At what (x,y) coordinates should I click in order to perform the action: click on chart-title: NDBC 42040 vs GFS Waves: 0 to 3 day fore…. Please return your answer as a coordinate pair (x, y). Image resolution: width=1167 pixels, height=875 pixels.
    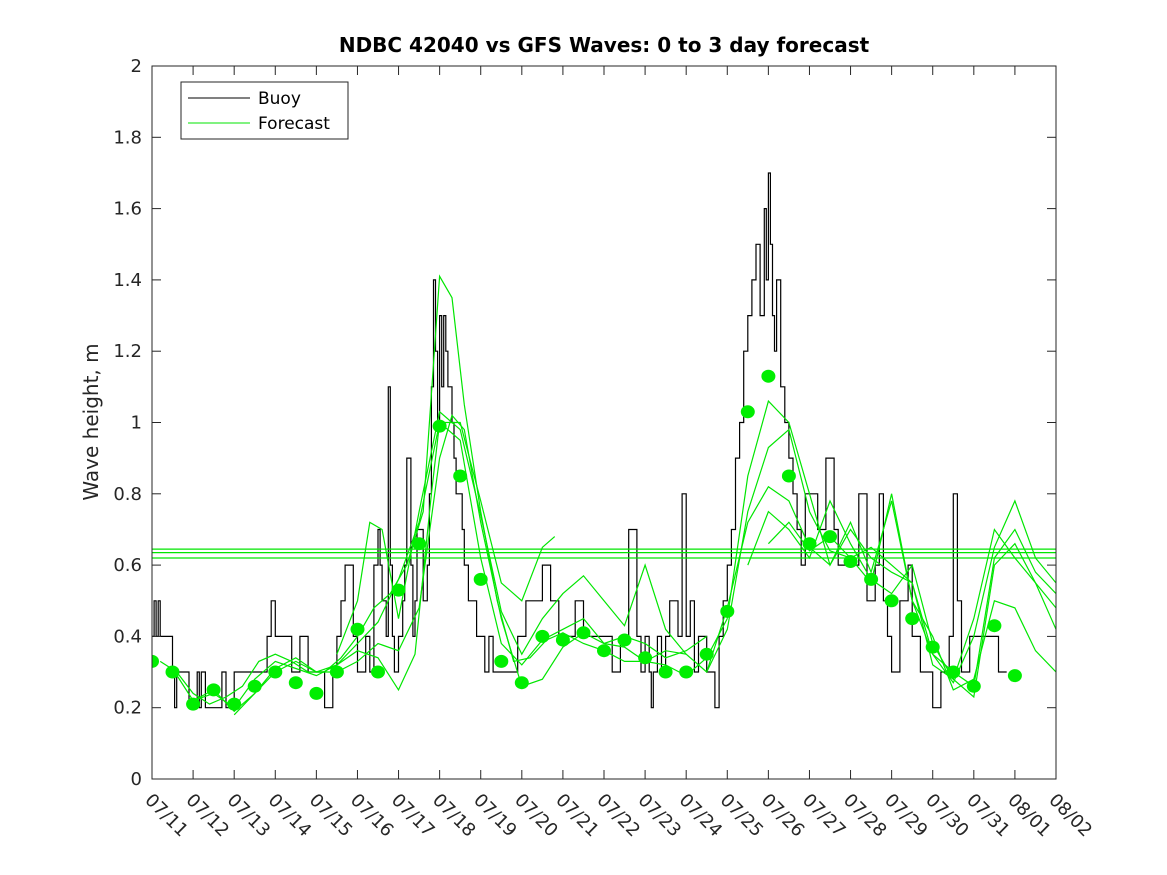
    Looking at the image, I should click on (604, 45).